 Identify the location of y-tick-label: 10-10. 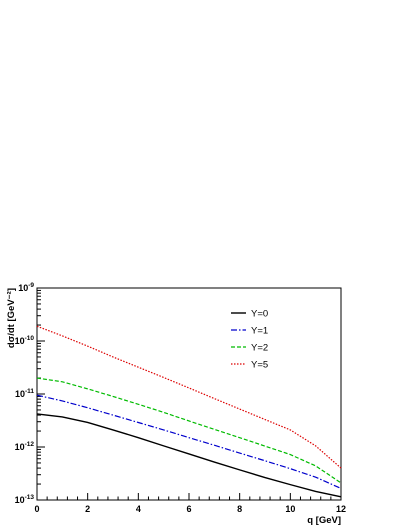
(25, 340).